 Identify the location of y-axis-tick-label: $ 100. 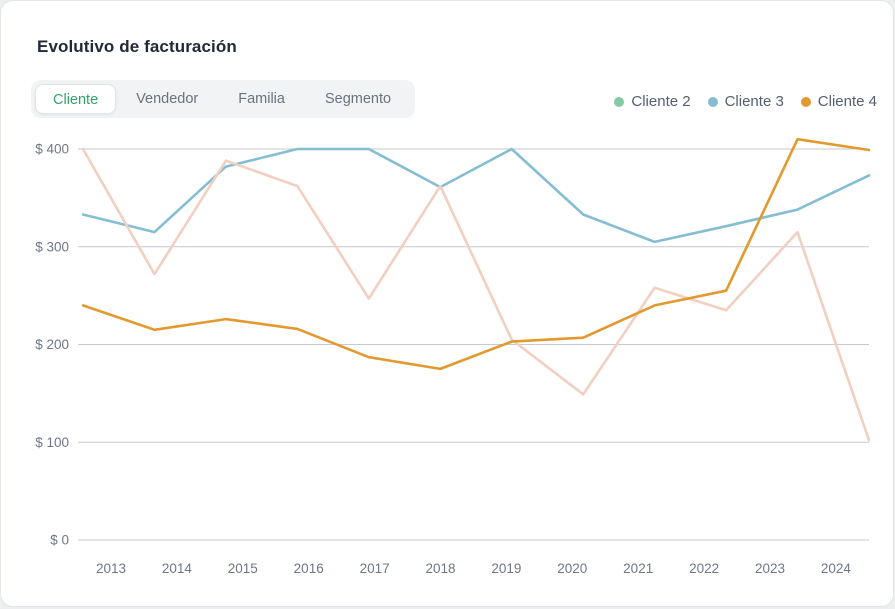
(52, 442).